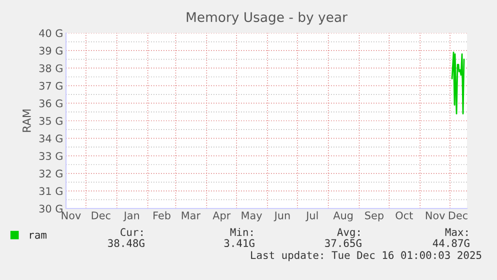  I want to click on chart-title: Memory Usage - by year, so click(267, 18).